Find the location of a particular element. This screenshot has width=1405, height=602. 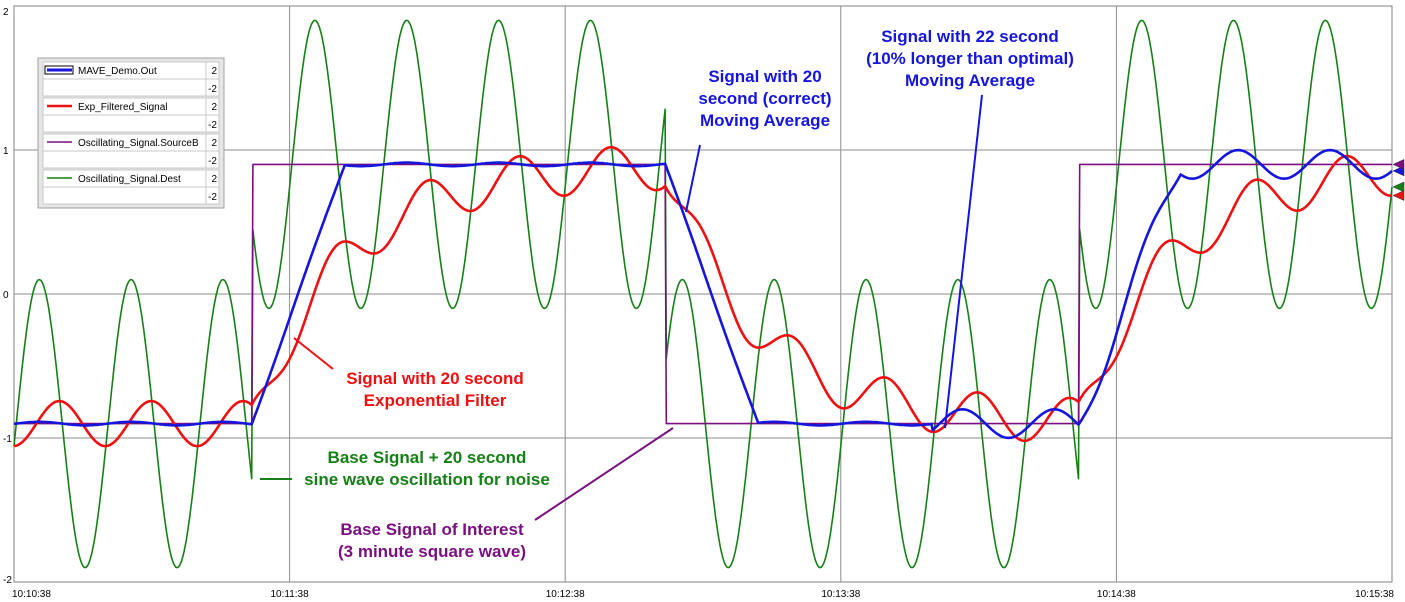

y-axis-ticks: 2 1 0 -1 -2 is located at coordinates (7, 296).